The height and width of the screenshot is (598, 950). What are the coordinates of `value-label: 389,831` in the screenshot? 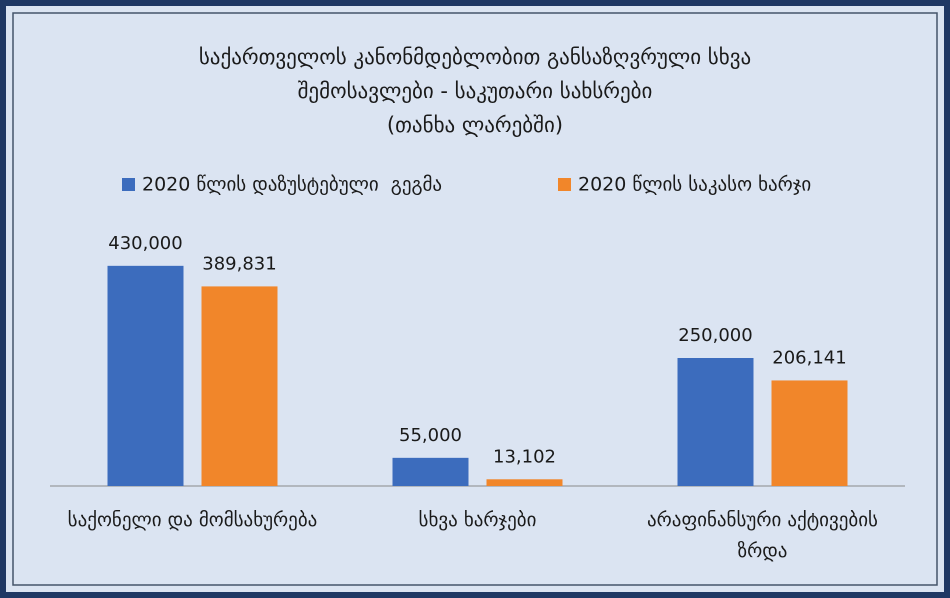 It's located at (239, 263).